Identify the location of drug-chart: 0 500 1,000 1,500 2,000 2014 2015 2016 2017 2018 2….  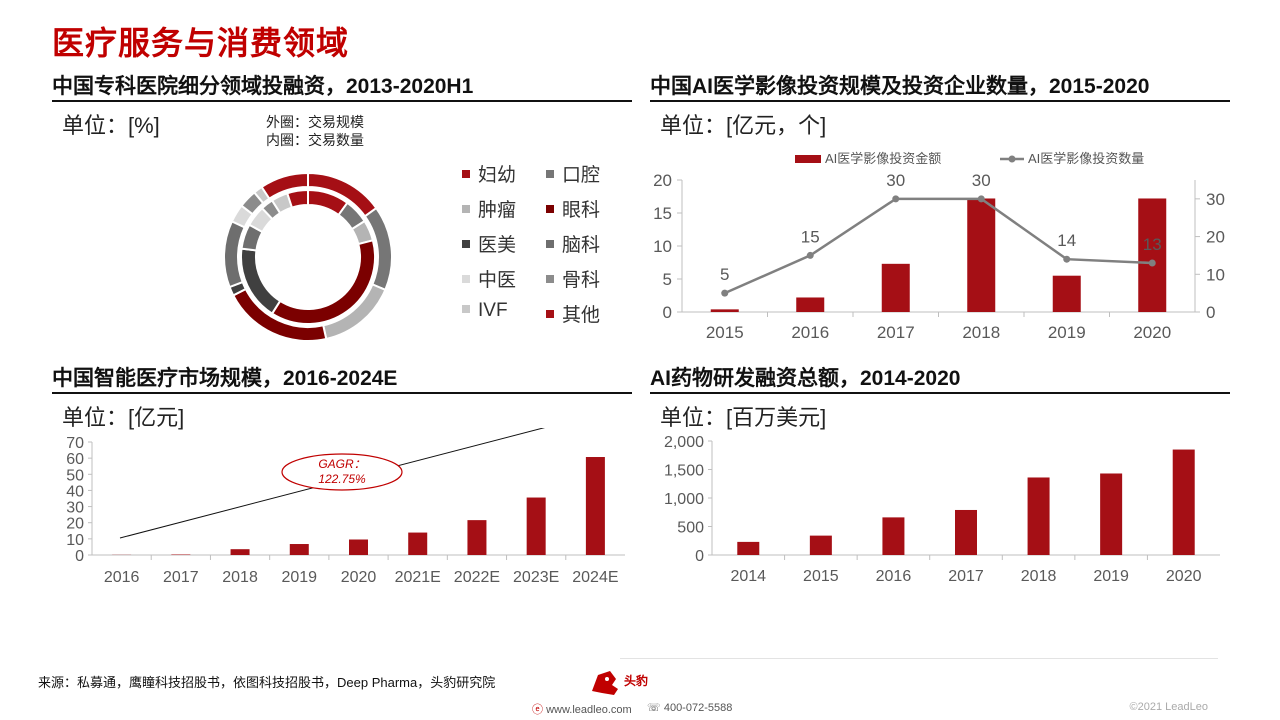
(942, 509).